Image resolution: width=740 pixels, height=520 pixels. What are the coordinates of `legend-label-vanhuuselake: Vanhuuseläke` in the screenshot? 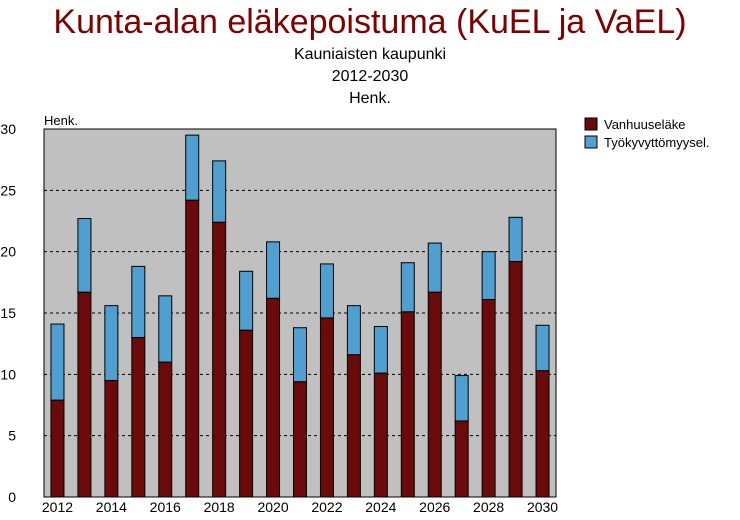 It's located at (644, 124).